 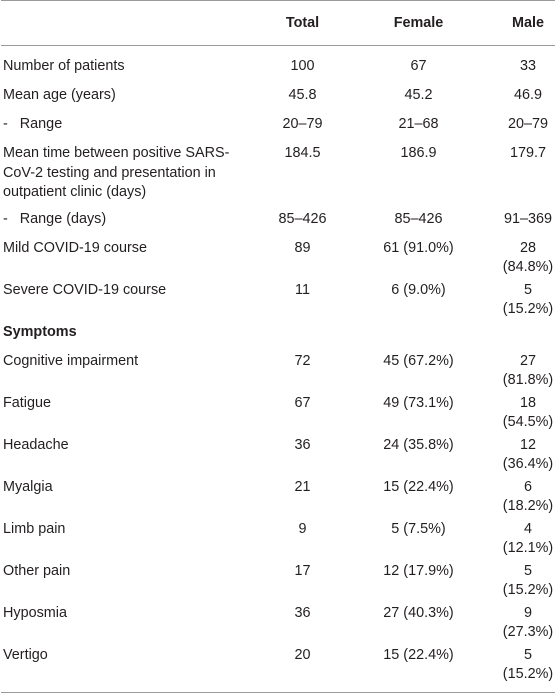 I want to click on cell-female: 24 (35.8%), so click(x=418, y=444).